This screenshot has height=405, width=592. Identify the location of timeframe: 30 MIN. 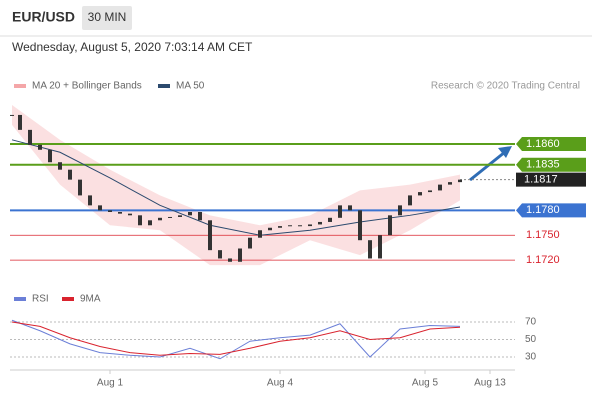
(107, 17).